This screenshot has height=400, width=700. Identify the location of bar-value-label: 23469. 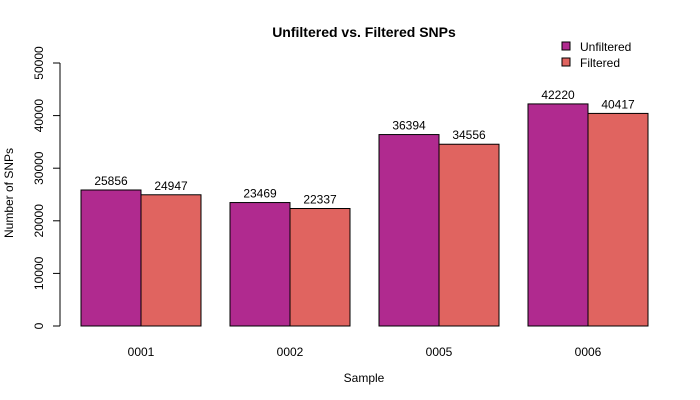
(260, 194).